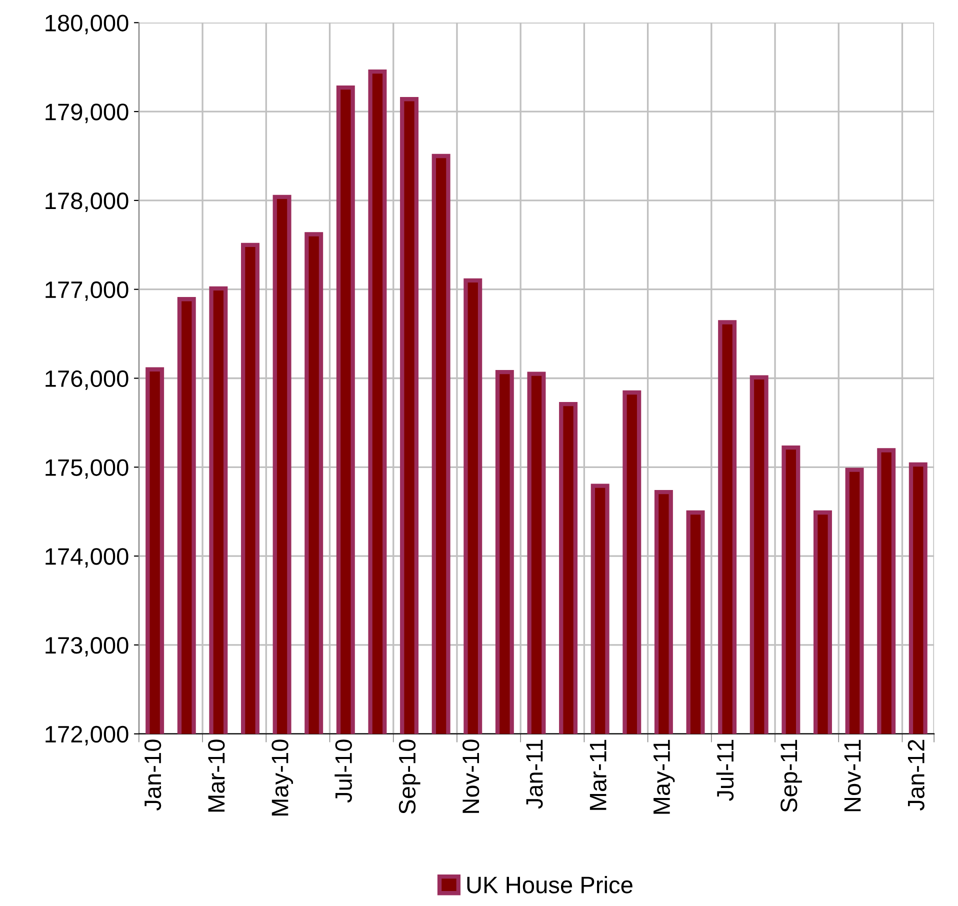  Describe the element at coordinates (852, 776) in the screenshot. I see `x-tick-label: Nov-11` at that location.